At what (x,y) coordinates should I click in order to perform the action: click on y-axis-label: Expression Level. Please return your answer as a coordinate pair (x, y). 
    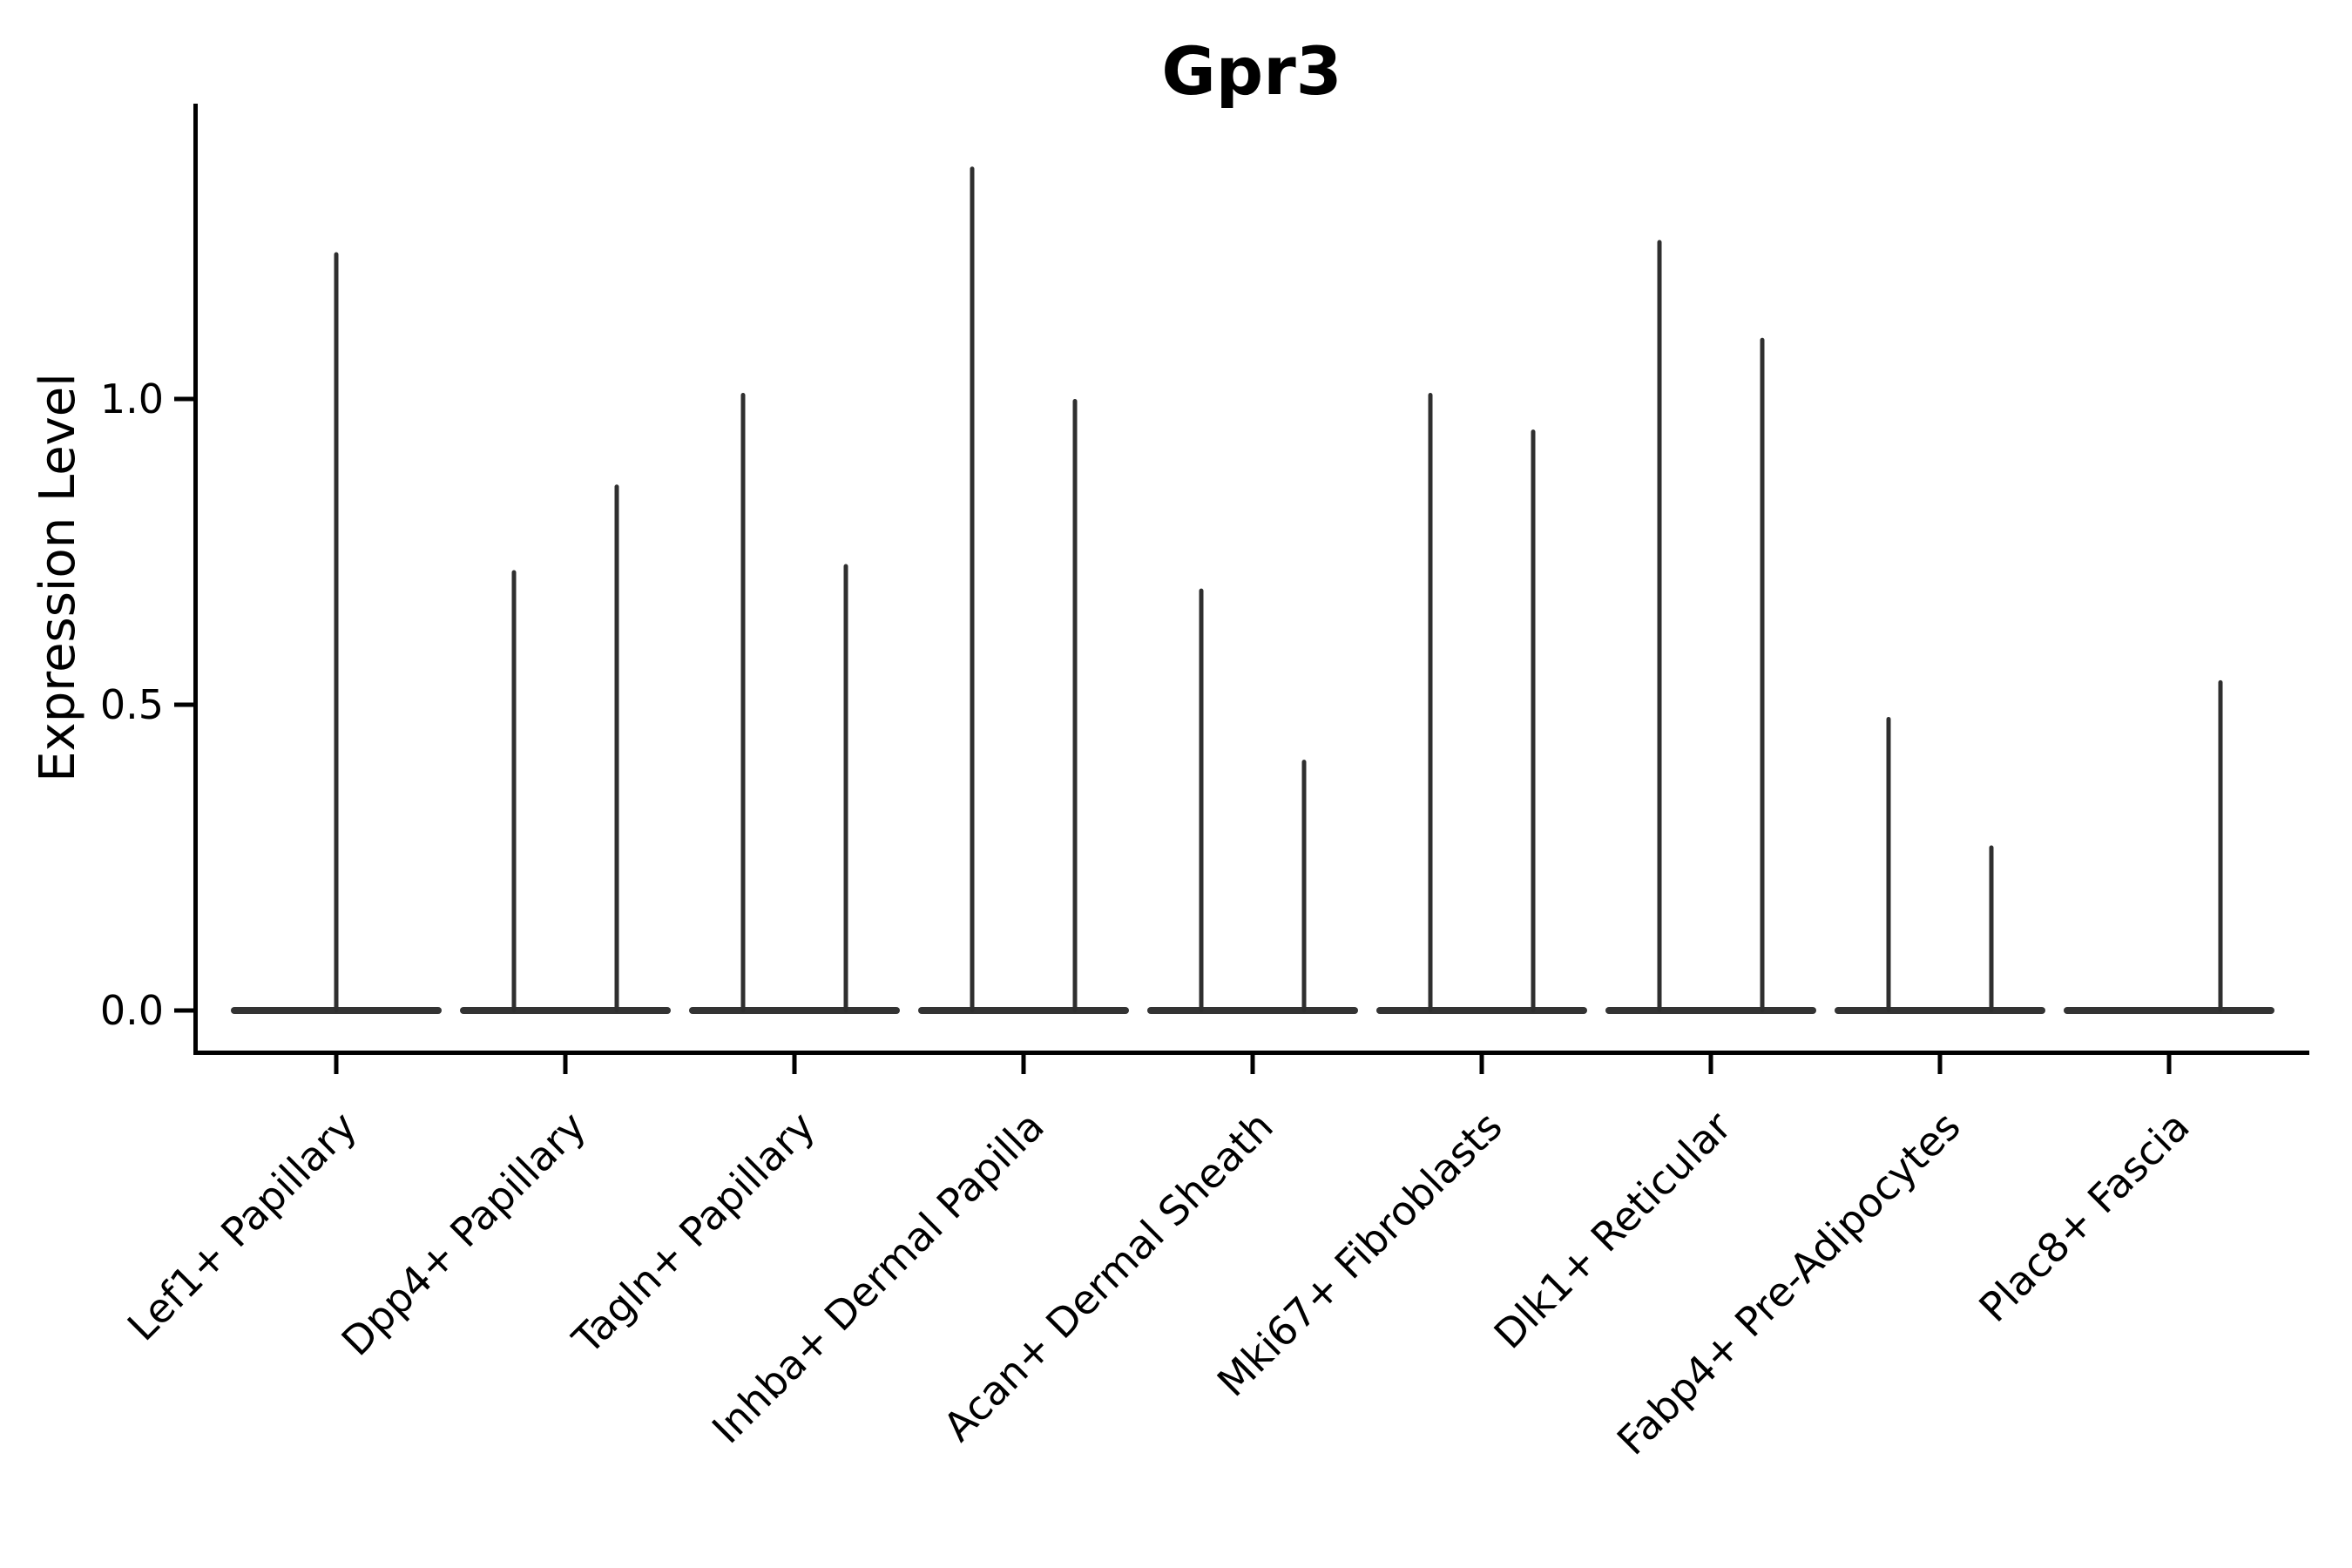
    Looking at the image, I should click on (58, 577).